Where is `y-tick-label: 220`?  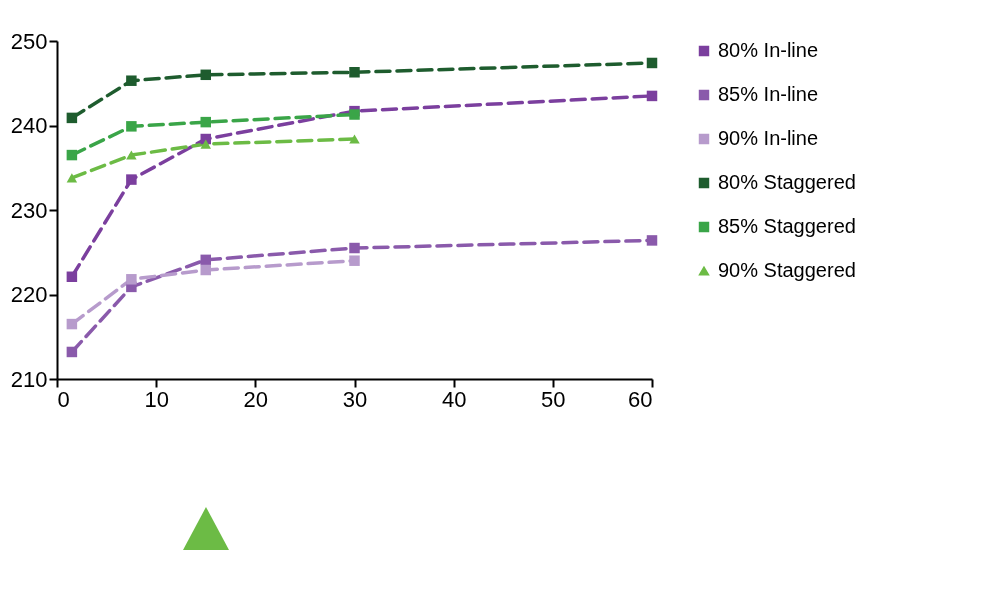 y-tick-label: 220 is located at coordinates (29, 294).